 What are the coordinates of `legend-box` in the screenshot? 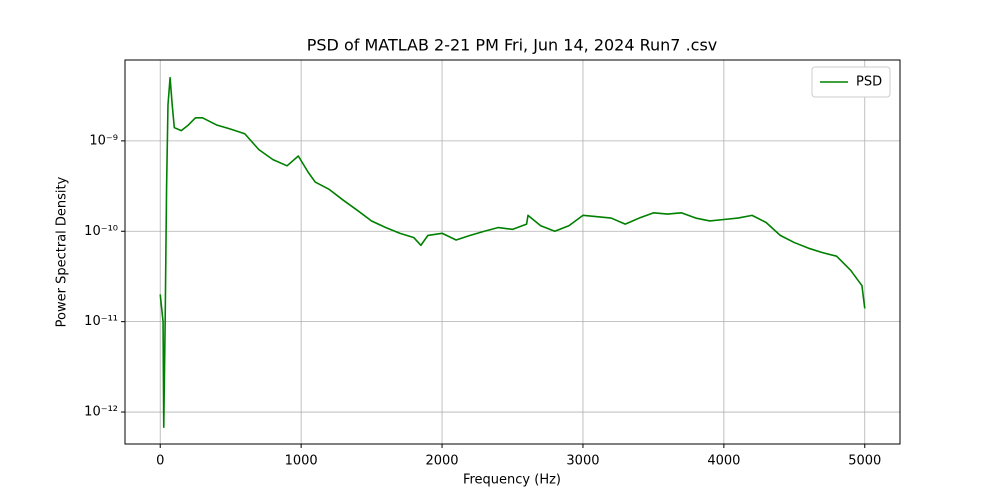 It's located at (851, 82).